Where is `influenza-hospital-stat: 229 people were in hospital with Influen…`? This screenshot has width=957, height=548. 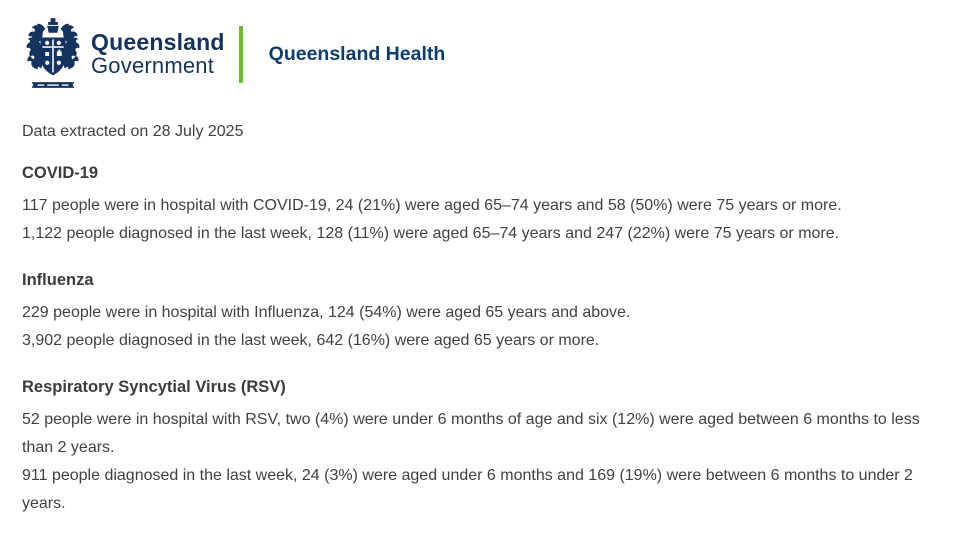
influenza-hospital-stat: 229 people were in hospital with Influen… is located at coordinates (326, 312).